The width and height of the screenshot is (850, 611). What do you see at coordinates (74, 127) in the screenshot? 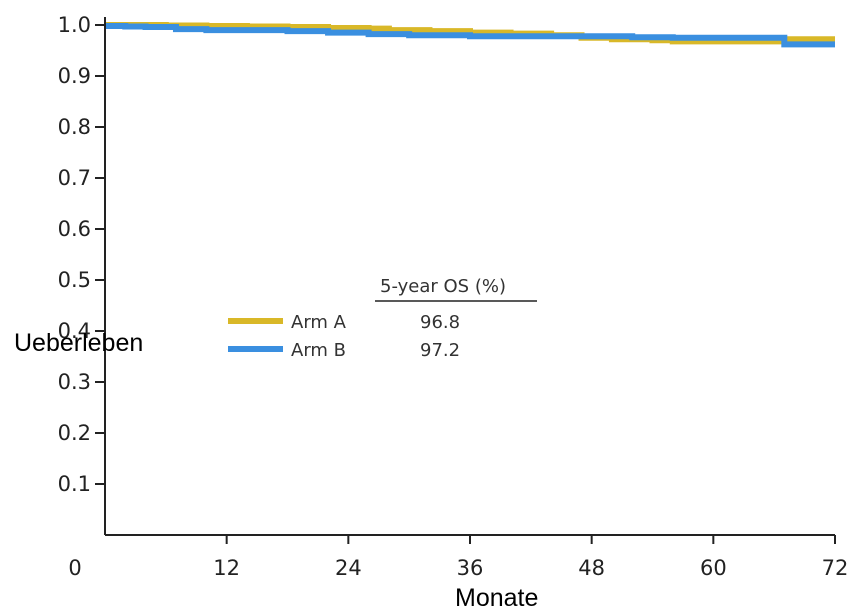
I see `y-tick-label: 0.8` at bounding box center [74, 127].